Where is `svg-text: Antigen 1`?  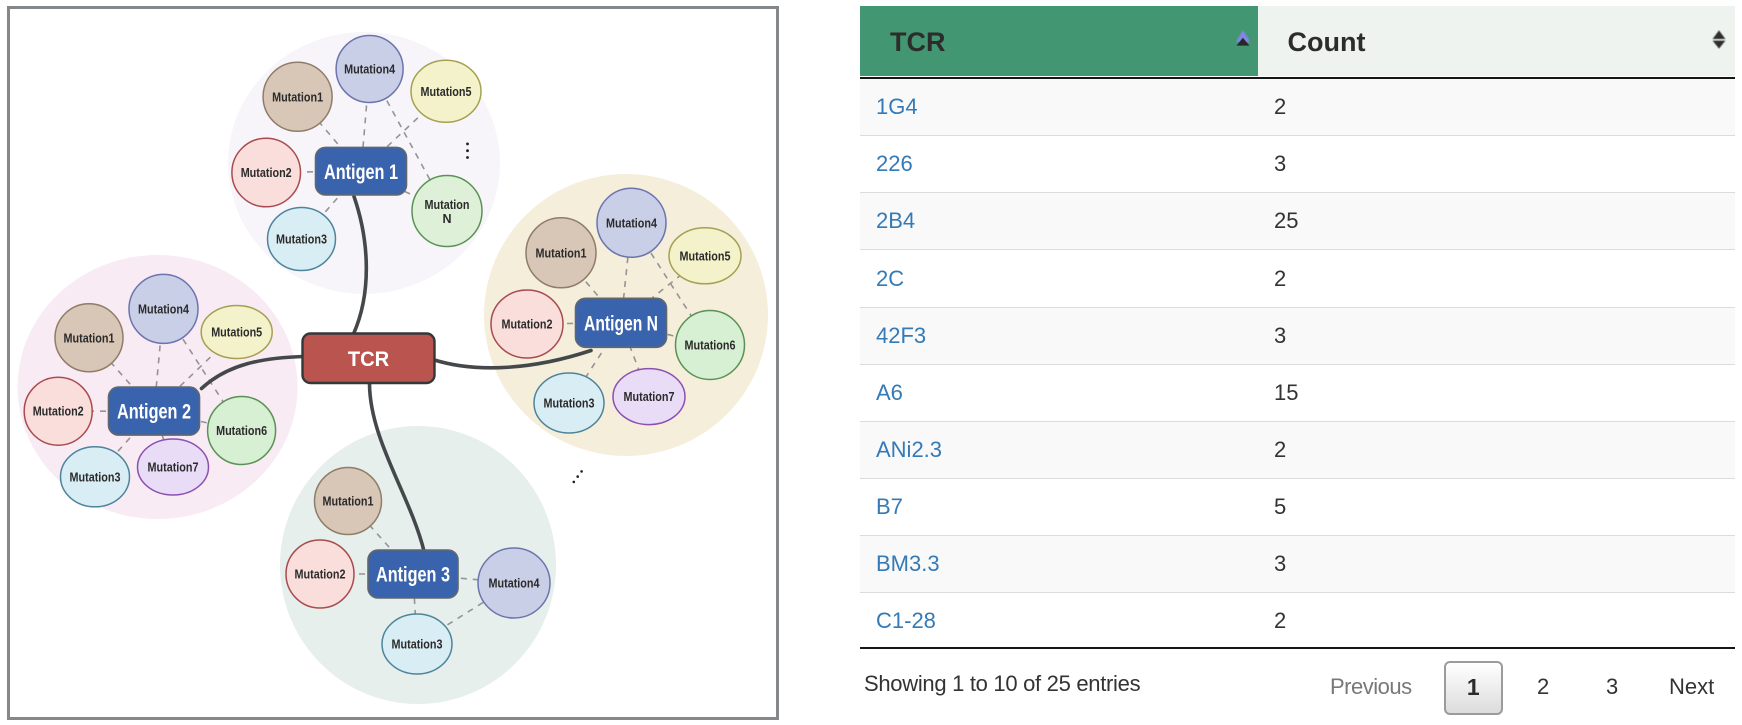 svg-text: Antigen 1 is located at coordinates (361, 172).